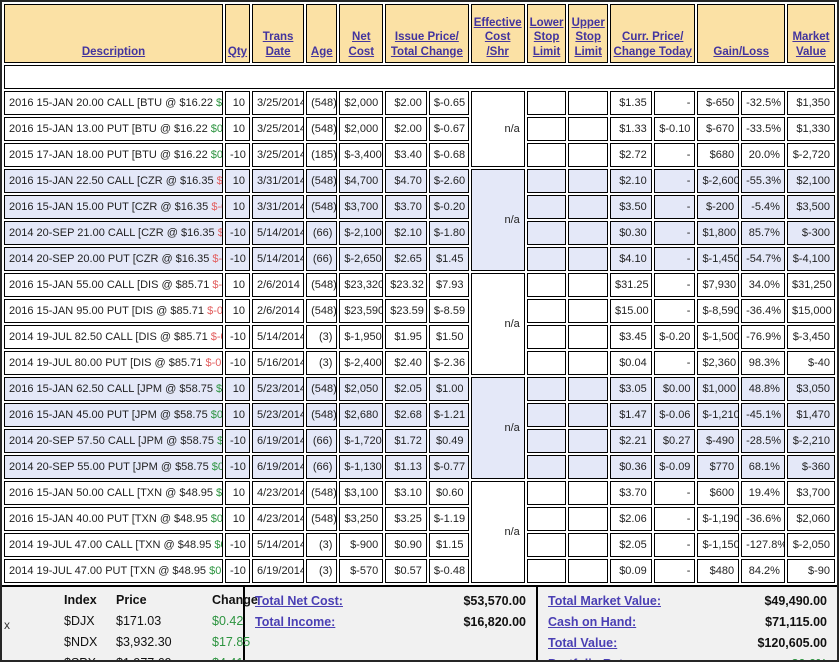 The height and width of the screenshot is (662, 839). I want to click on net-cost-cell: $2,000, so click(361, 103).